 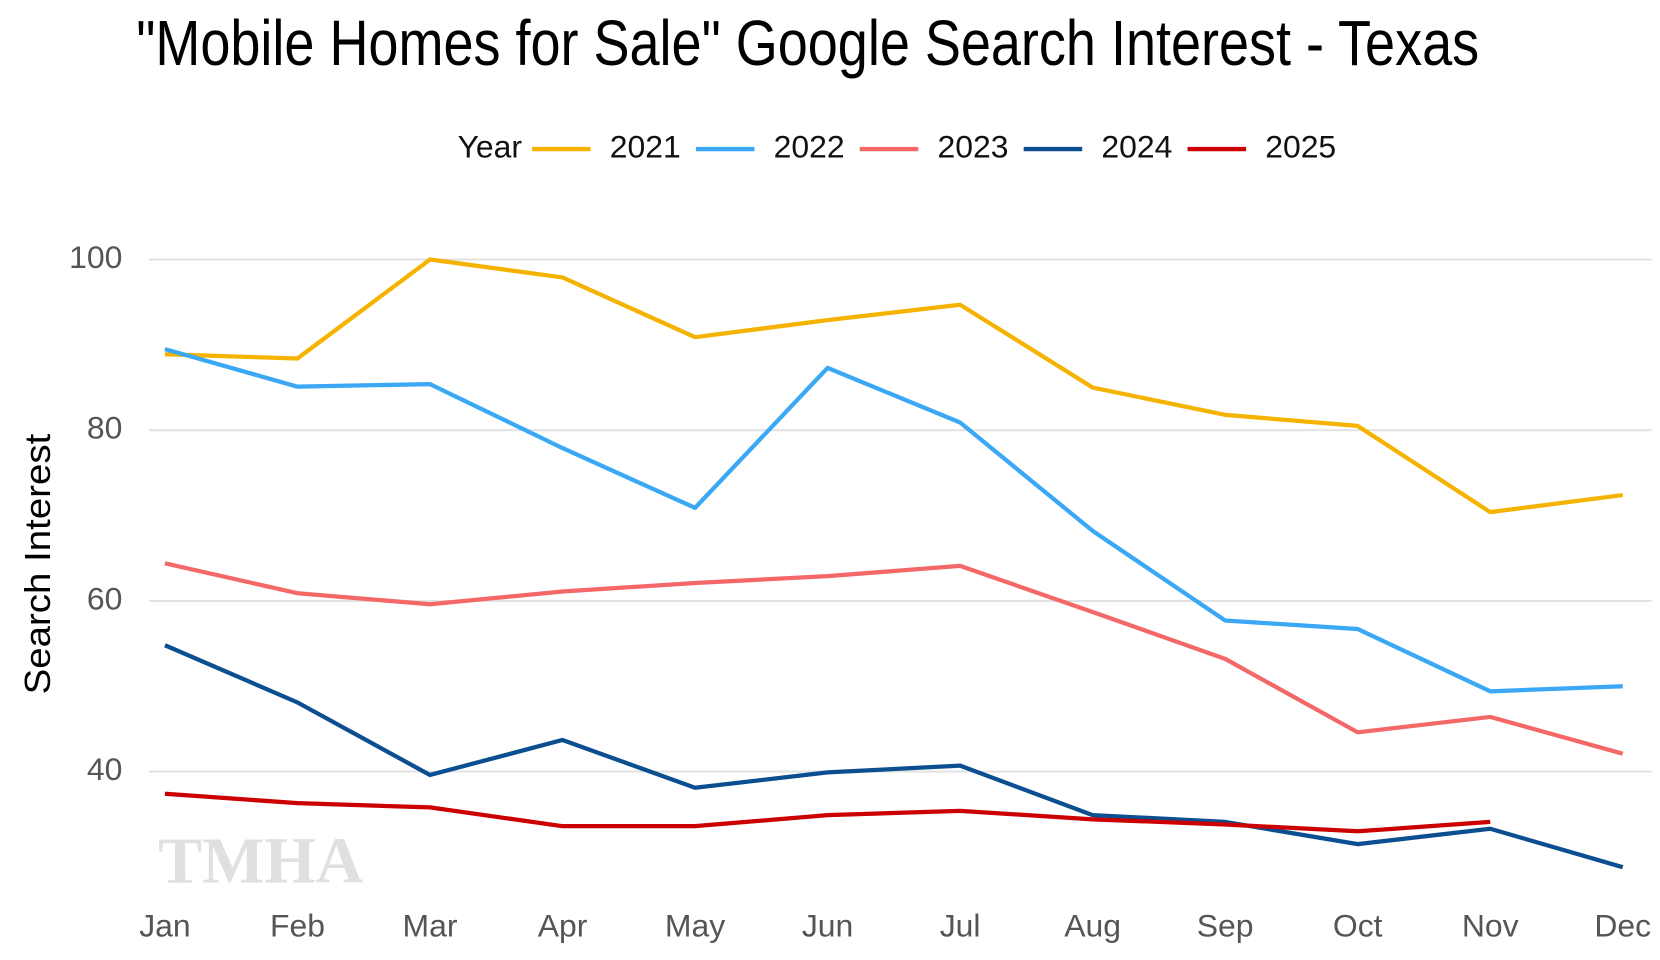 I want to click on x-tick-label: Apr, so click(x=563, y=925).